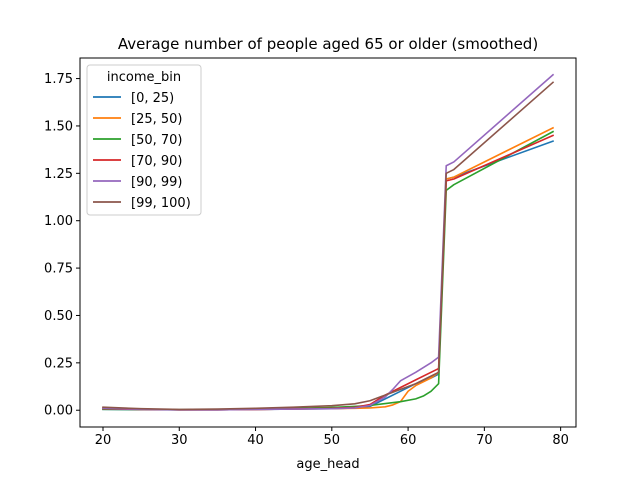  I want to click on legend-box, so click(144, 140).